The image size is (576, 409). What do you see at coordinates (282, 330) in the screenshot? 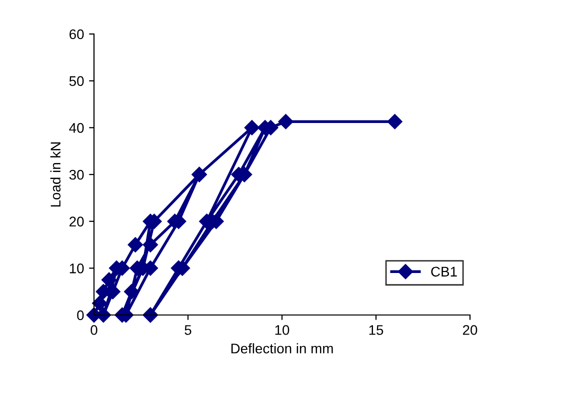
I see `x-tick-label: 10` at bounding box center [282, 330].